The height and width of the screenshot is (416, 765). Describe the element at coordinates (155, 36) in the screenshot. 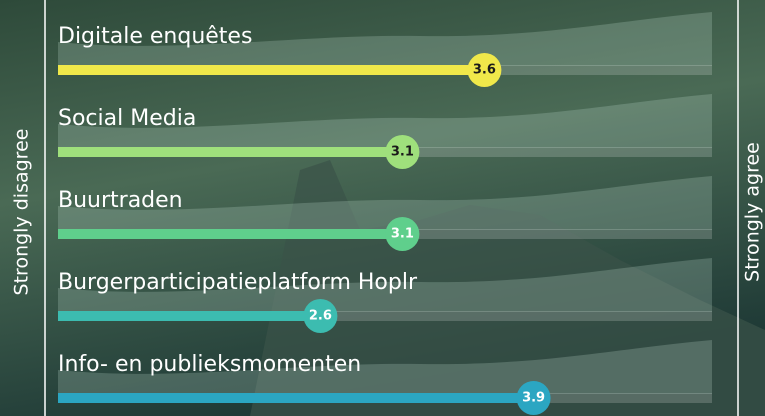

I see `category-label: Digitale enquêtes` at that location.